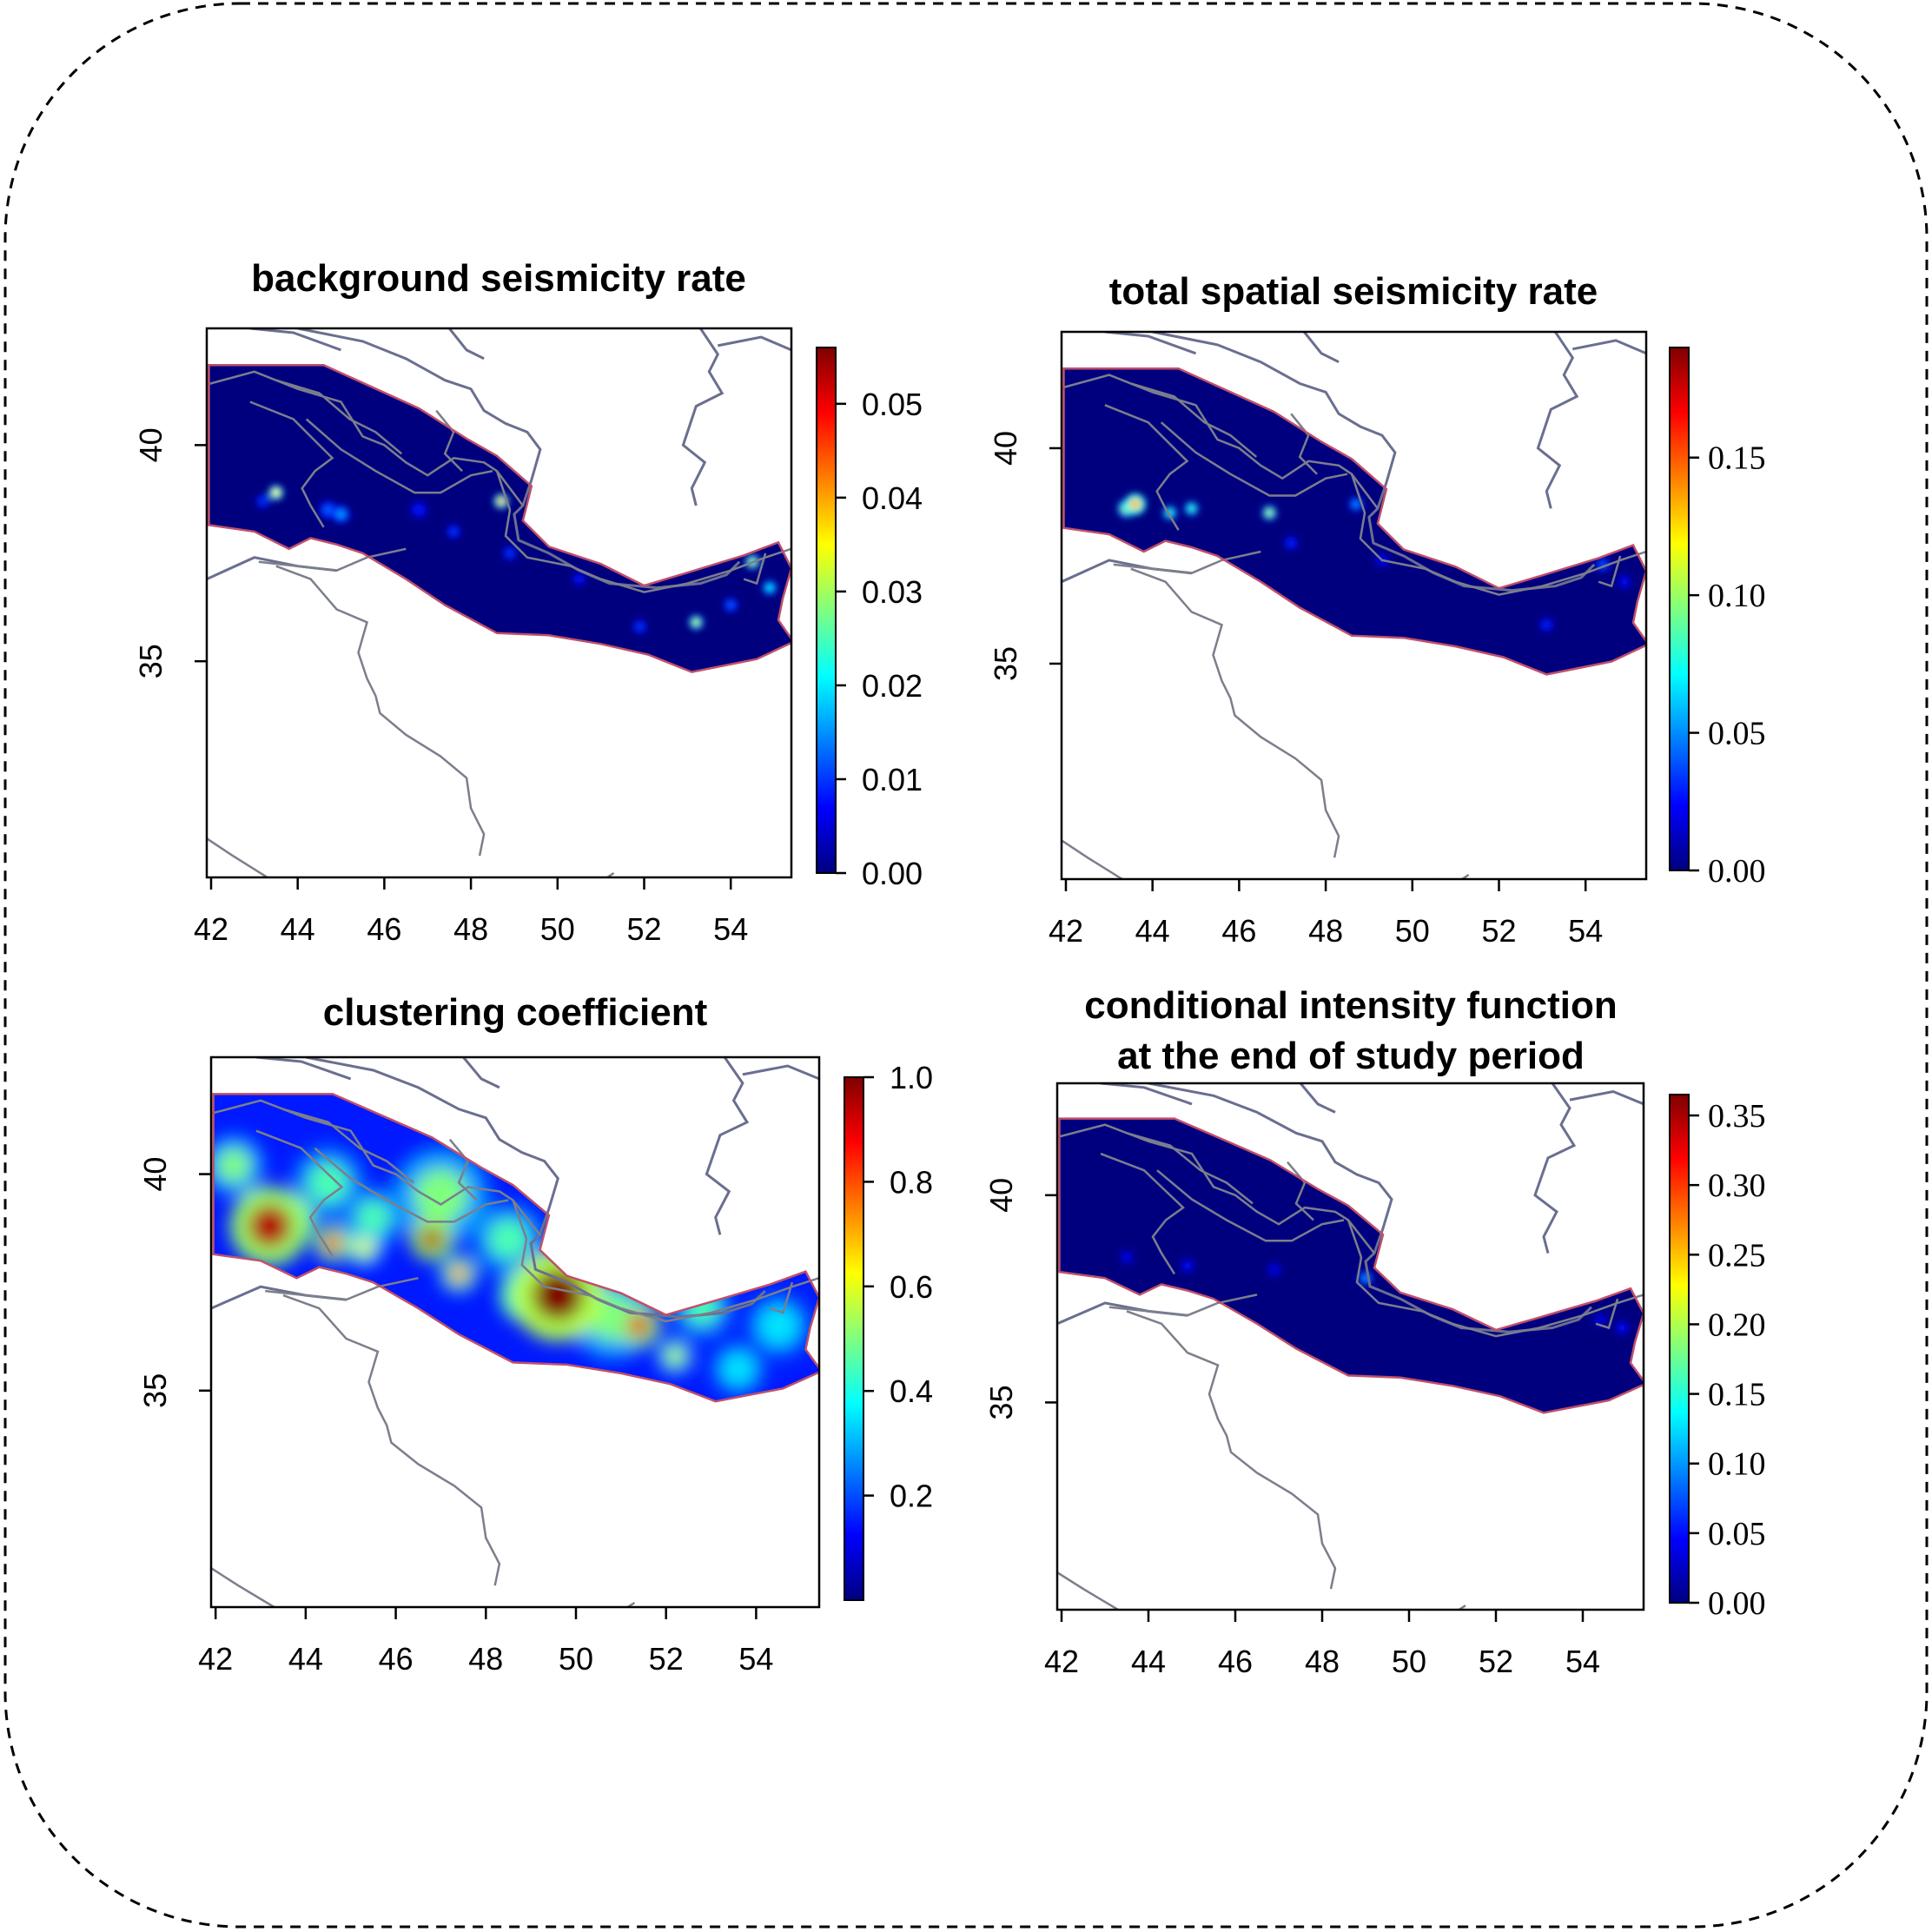  I want to click on plot-frame, so click(1350, 1347).